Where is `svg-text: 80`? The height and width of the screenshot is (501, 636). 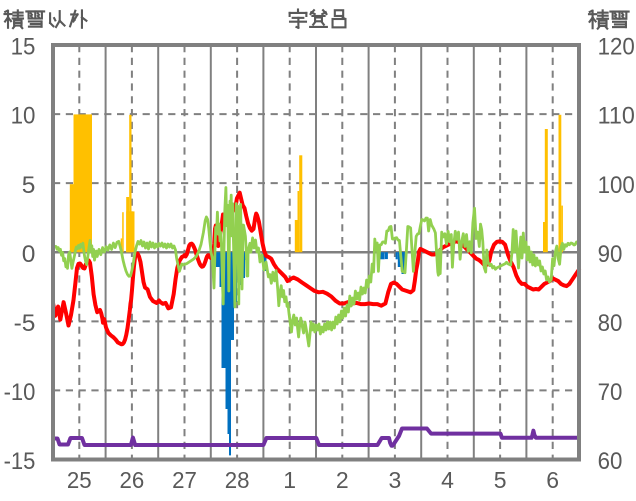
svg-text: 80 is located at coordinates (610, 323).